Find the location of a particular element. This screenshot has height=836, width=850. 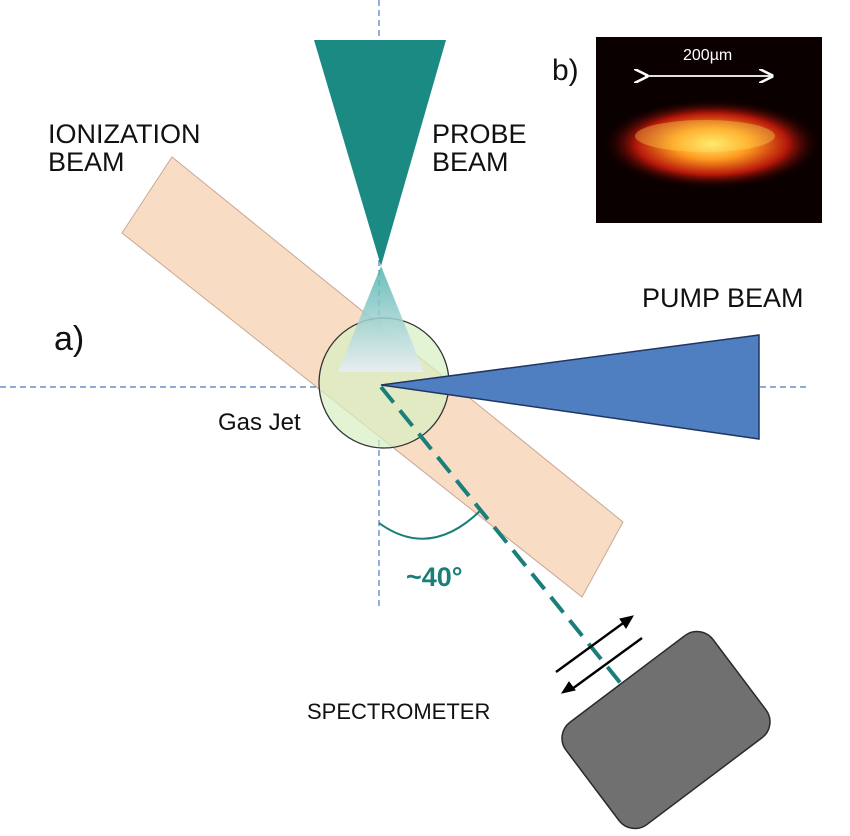

angle-arc is located at coordinates (430, 524).